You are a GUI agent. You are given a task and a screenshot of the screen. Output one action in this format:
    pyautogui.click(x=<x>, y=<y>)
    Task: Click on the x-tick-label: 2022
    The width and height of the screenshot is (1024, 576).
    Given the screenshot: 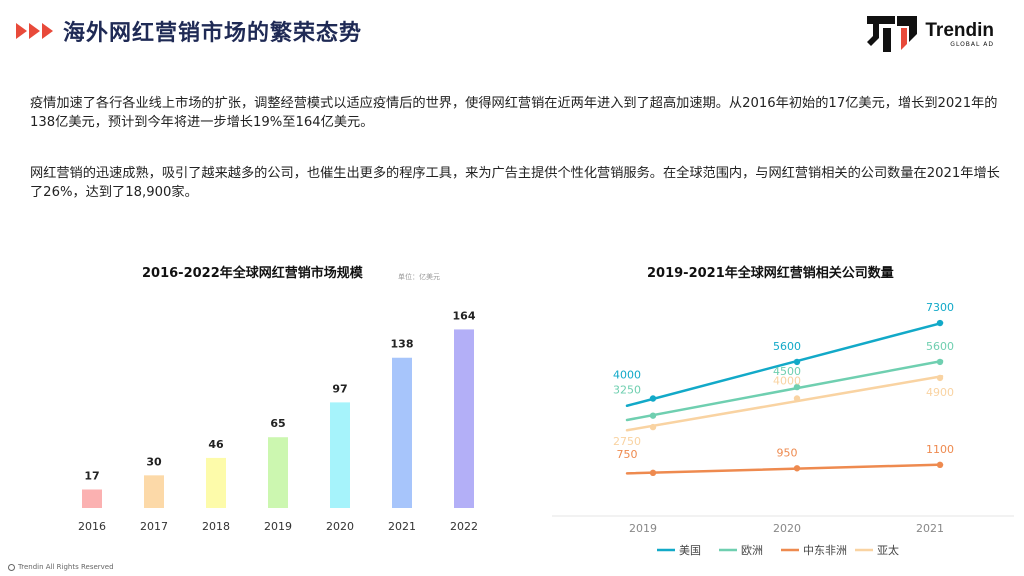 What is the action you would take?
    pyautogui.click(x=464, y=526)
    